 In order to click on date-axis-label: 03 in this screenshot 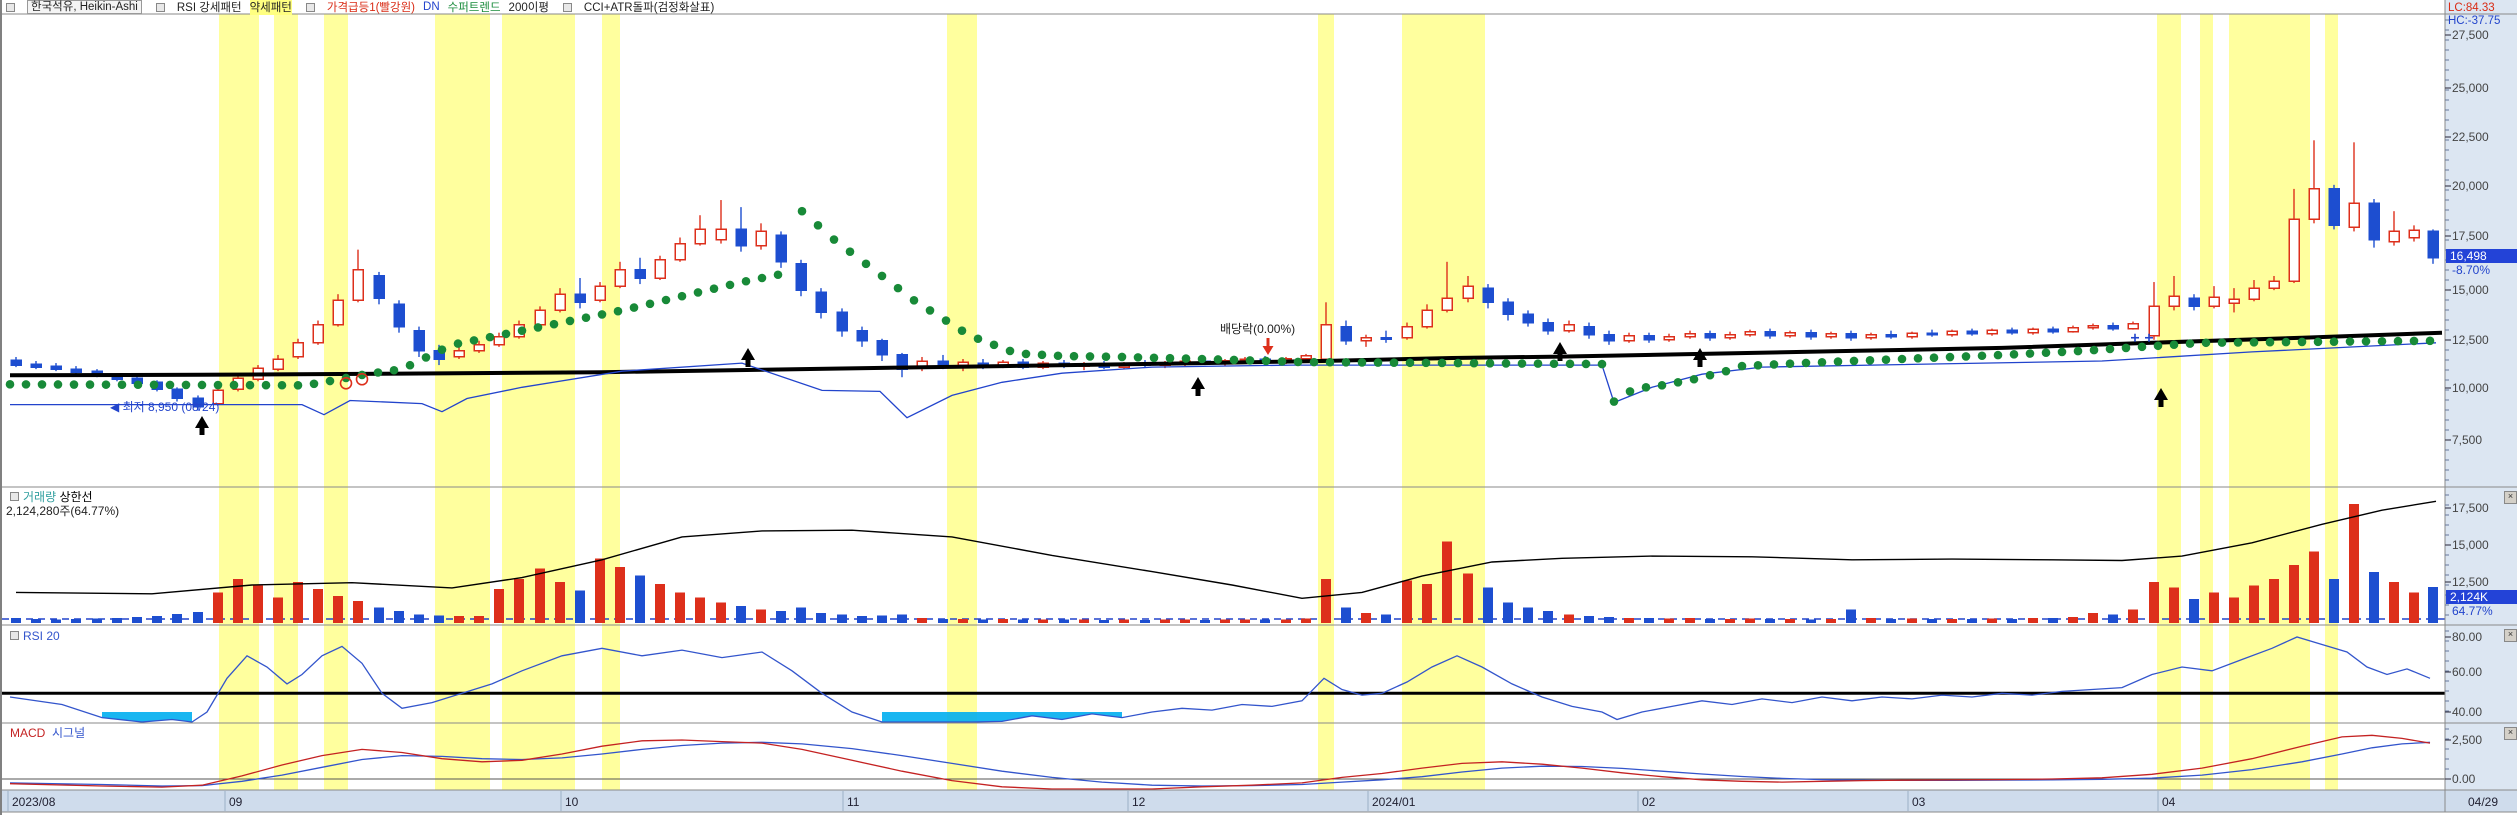, I will do `click(1919, 802)`.